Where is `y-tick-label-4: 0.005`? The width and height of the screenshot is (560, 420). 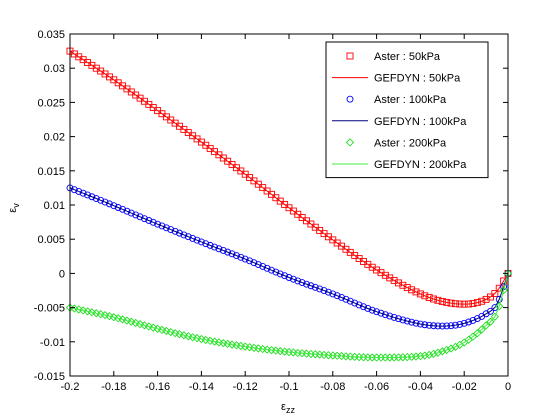 y-tick-label-4: 0.005 is located at coordinates (51, 240).